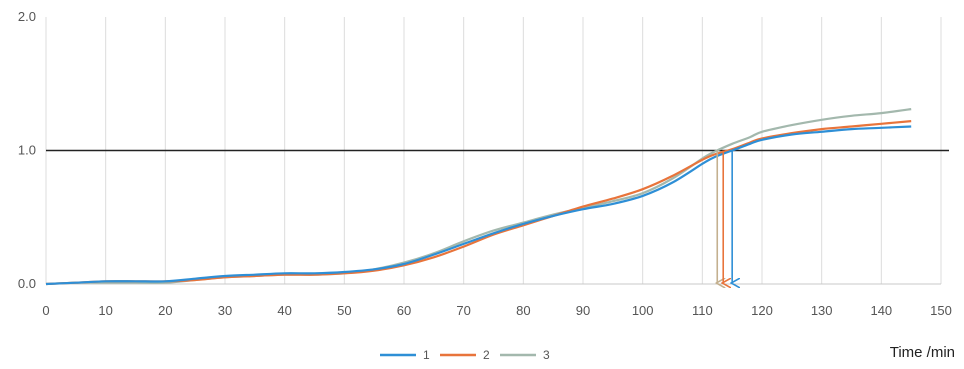 The width and height of the screenshot is (964, 369). I want to click on legend-label-1: 1, so click(426, 355).